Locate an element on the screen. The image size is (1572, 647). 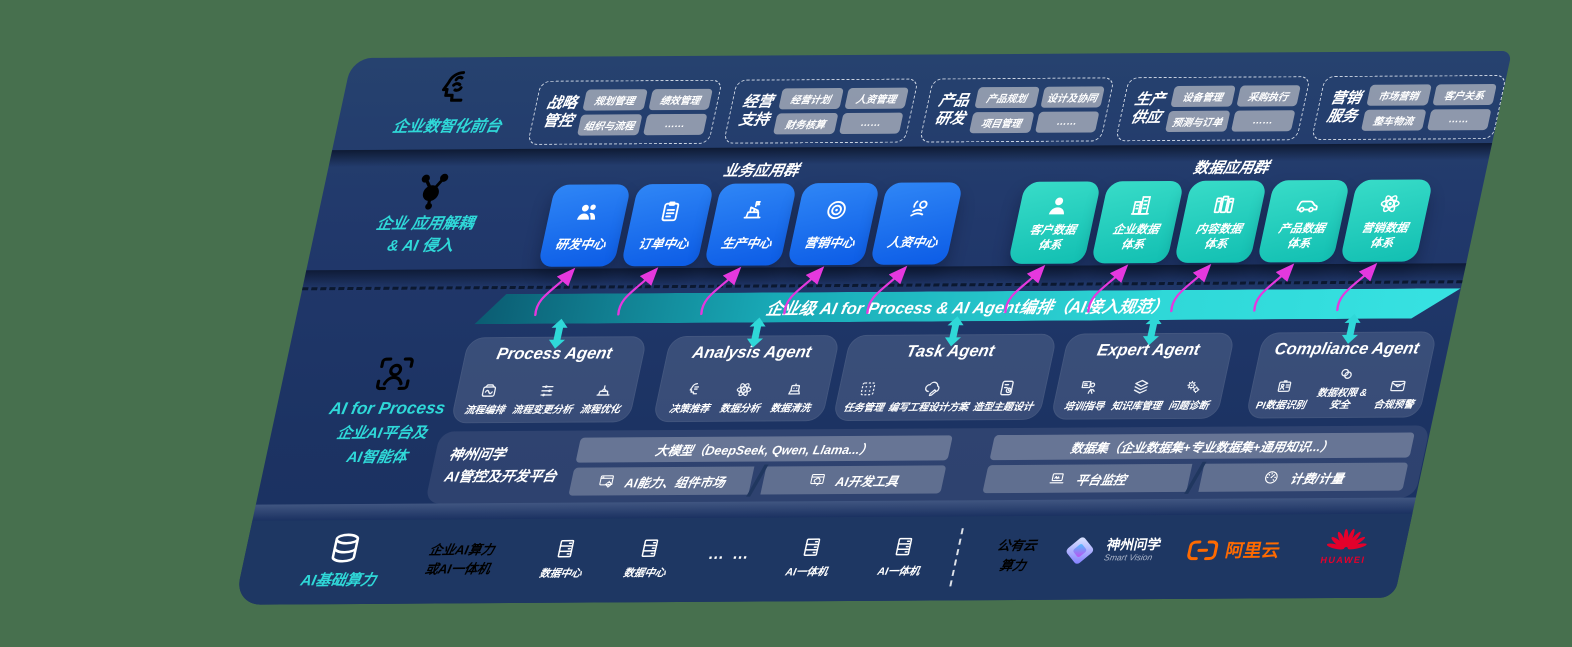
agent-box-compliance: Compliance Agent PI数据识别 数据权限 & 安全 合规预警 is located at coordinates (1341, 375).